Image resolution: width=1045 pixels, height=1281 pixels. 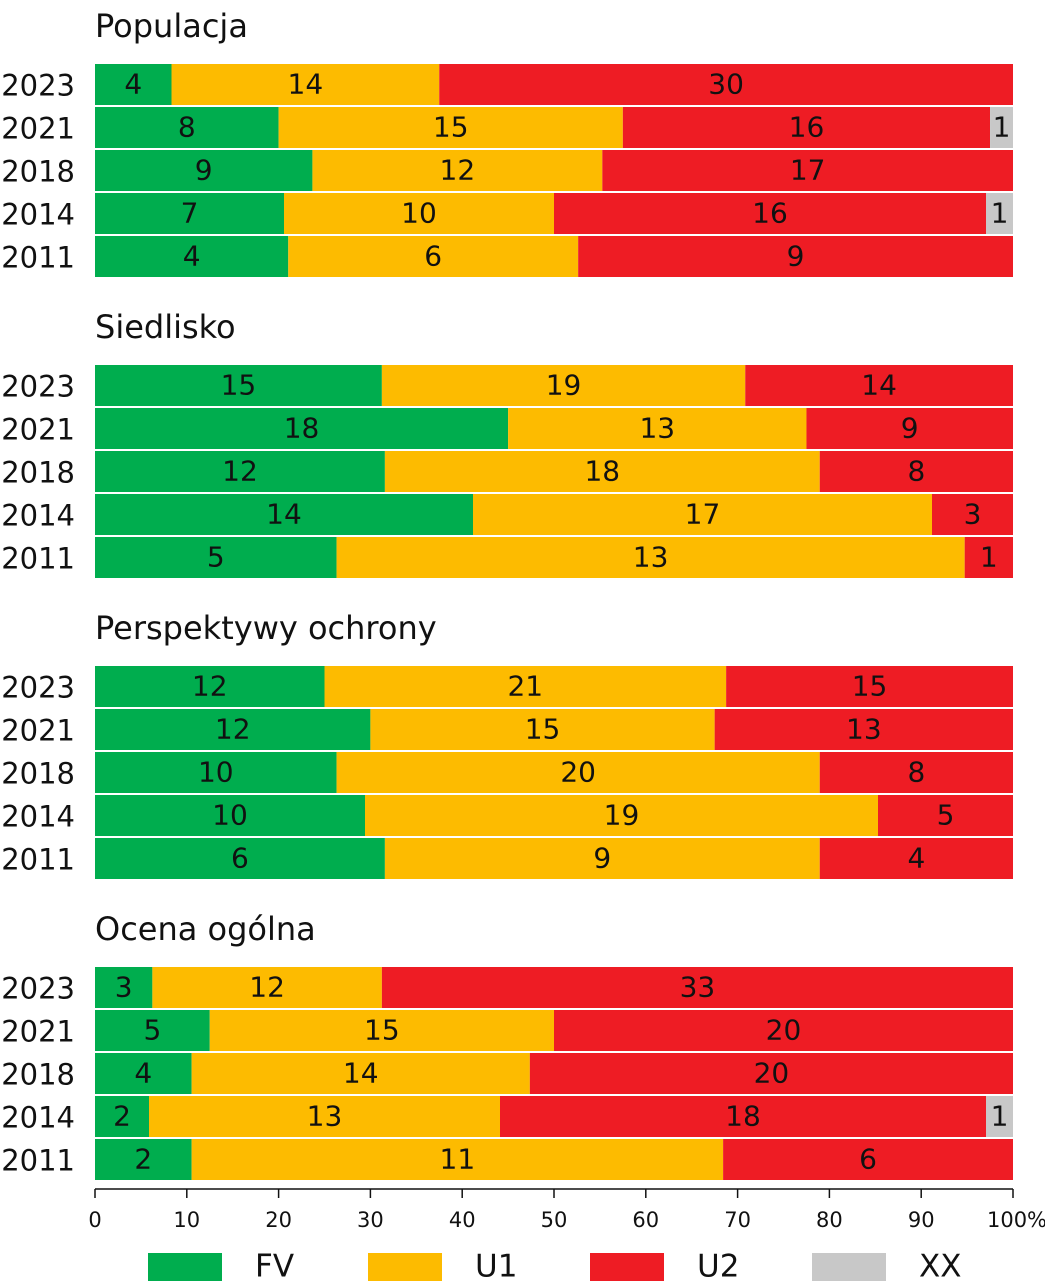 What do you see at coordinates (940, 1265) in the screenshot?
I see `legend-label: XX` at bounding box center [940, 1265].